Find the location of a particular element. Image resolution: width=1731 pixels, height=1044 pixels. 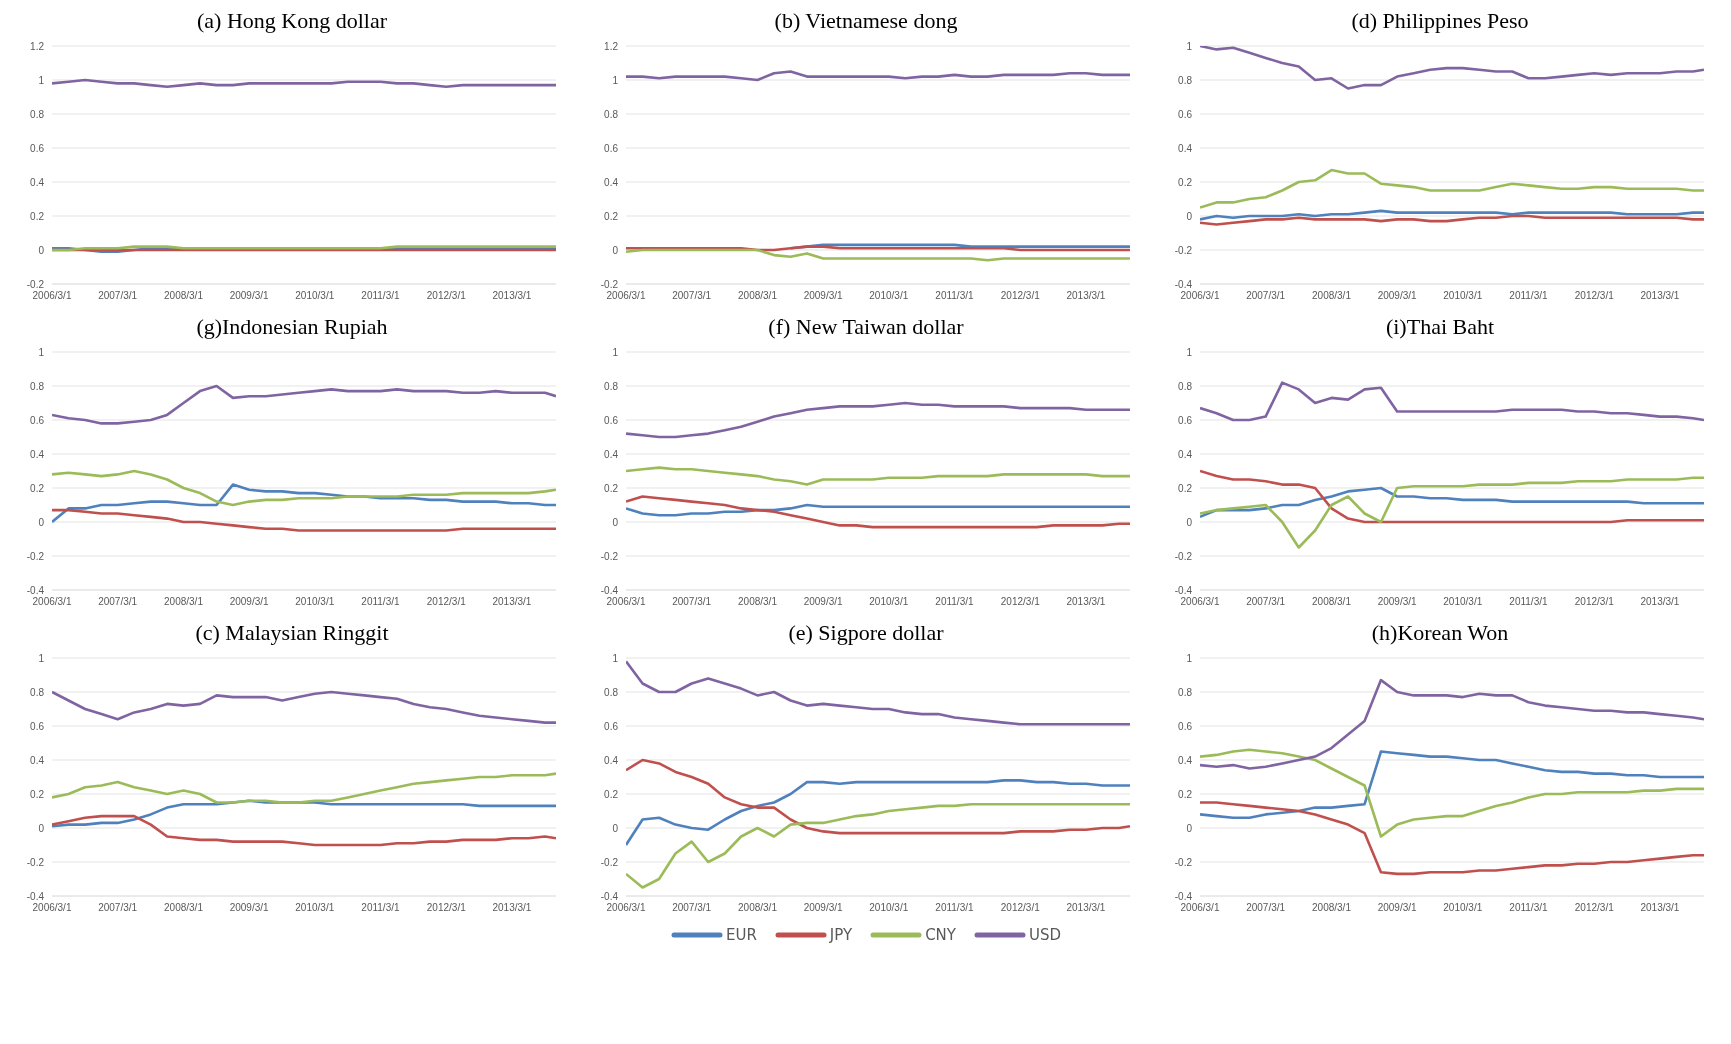

chart-title: (g)Indonesian Rupiah is located at coordinates (292, 327).